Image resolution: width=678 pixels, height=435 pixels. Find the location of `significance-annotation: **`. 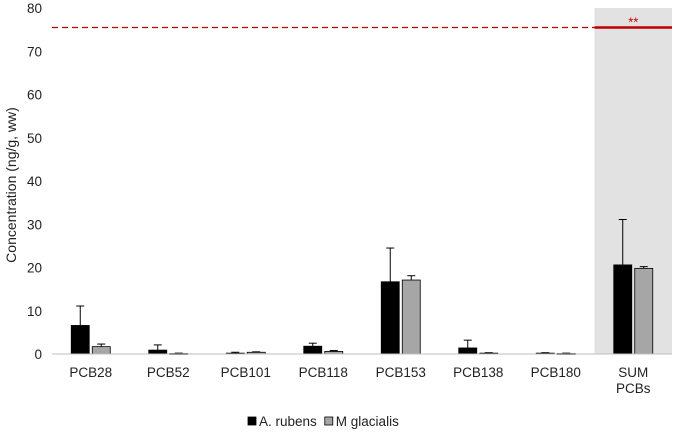

significance-annotation: ** is located at coordinates (633, 21).